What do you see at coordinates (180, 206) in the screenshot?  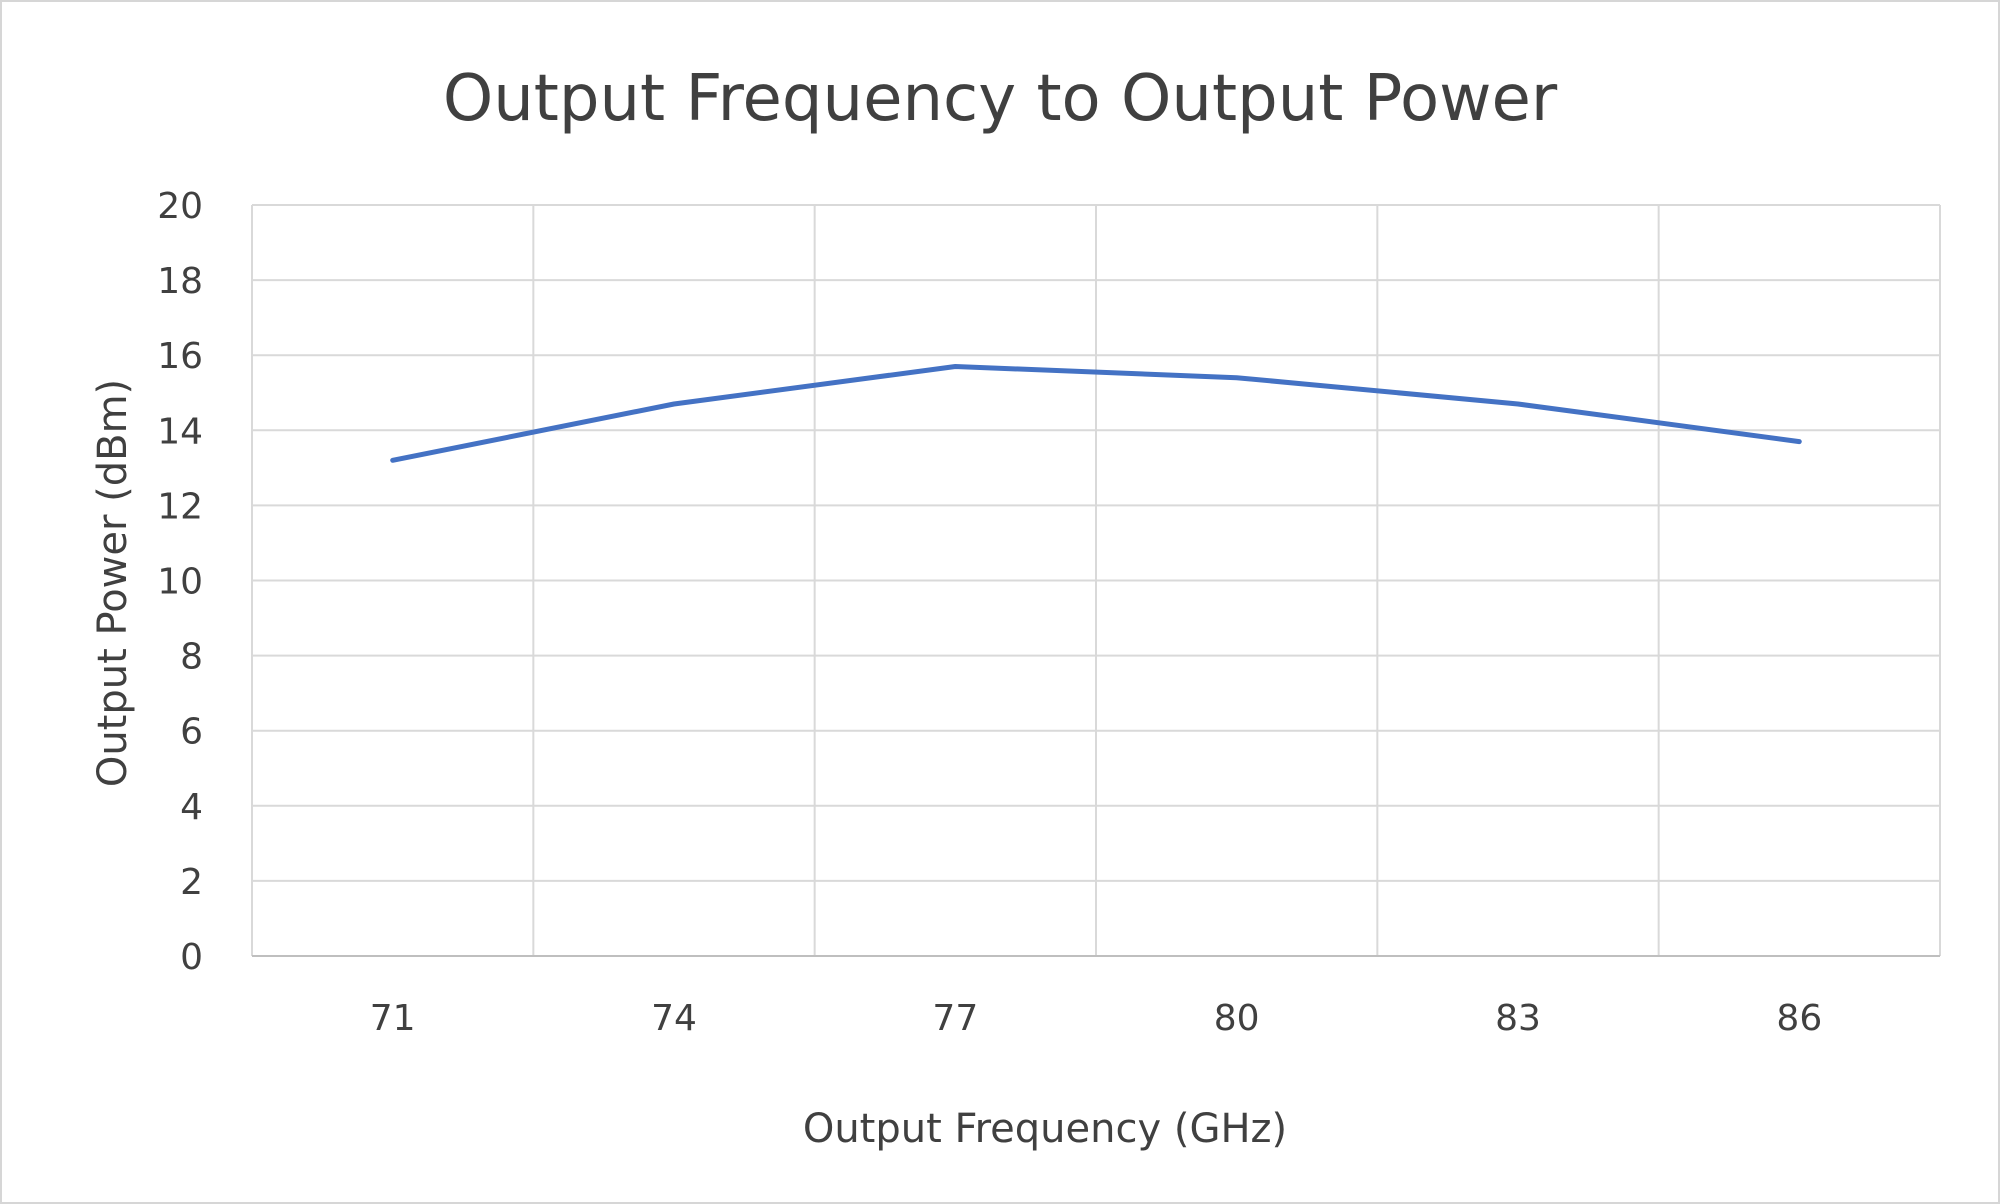 I see `y-tick-label: 20` at bounding box center [180, 206].